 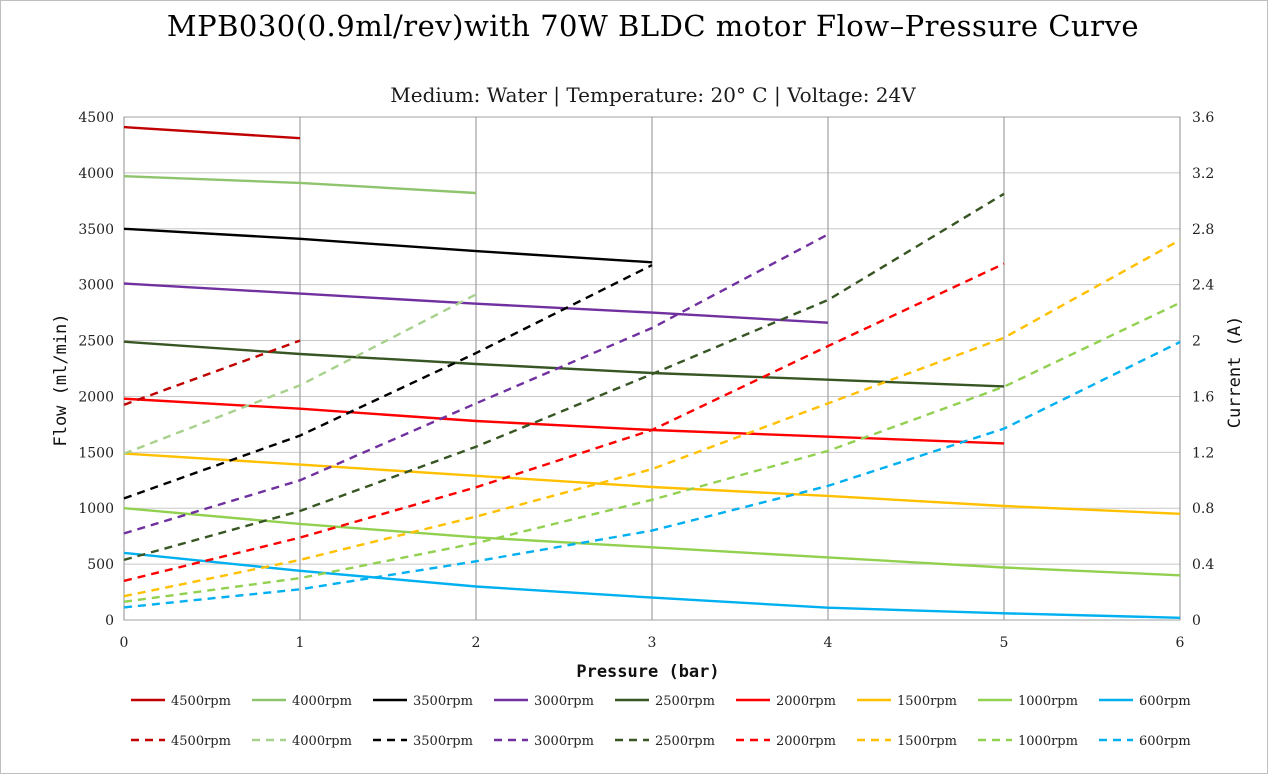 What do you see at coordinates (1180, 643) in the screenshot?
I see `x-tick-label: 6` at bounding box center [1180, 643].